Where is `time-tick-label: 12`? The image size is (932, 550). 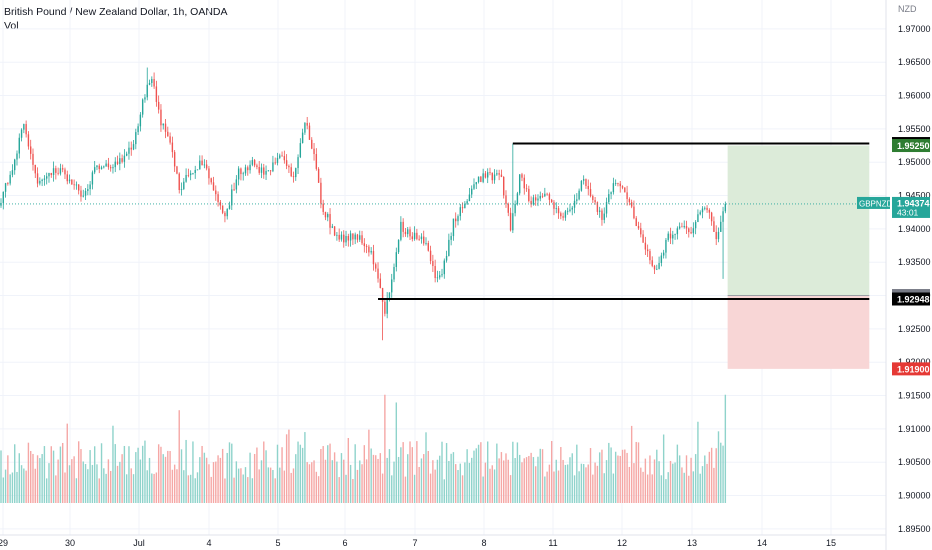 time-tick-label: 12 is located at coordinates (622, 543).